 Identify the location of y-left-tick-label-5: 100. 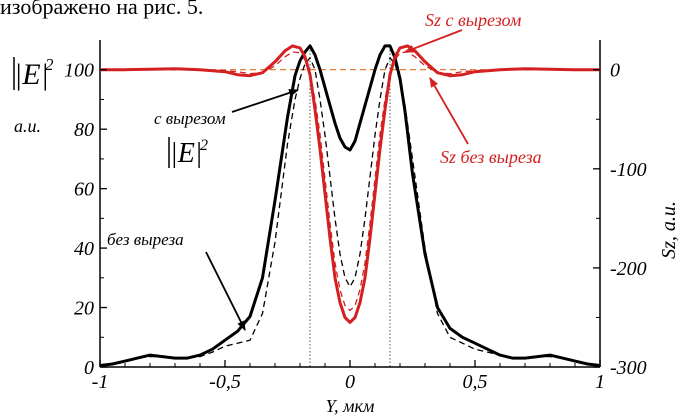
(79, 71).